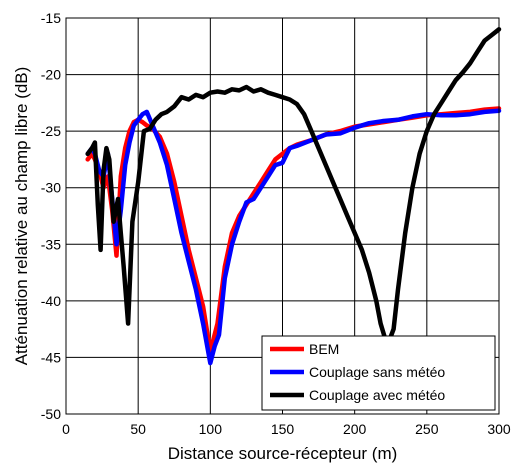 This screenshot has width=513, height=464. I want to click on x-tick-label: 300, so click(499, 429).